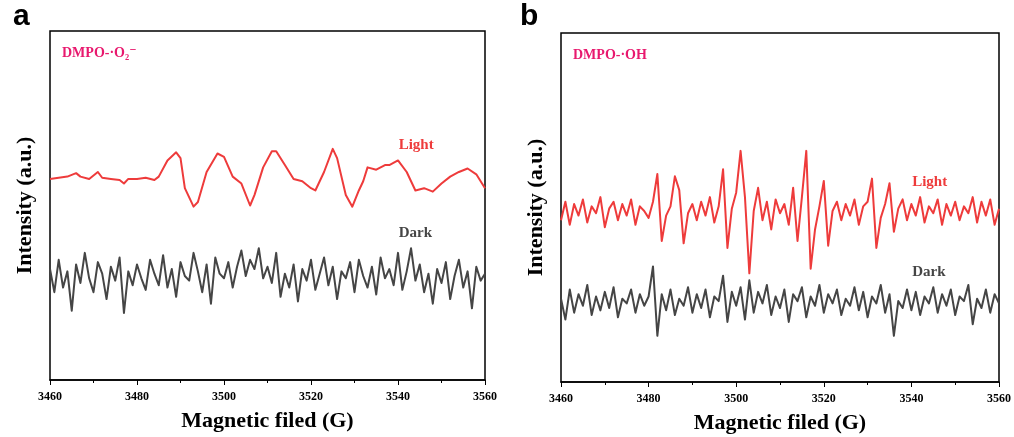 The image size is (1014, 437). Describe the element at coordinates (21, 15) in the screenshot. I see `chart-title: a` at that location.